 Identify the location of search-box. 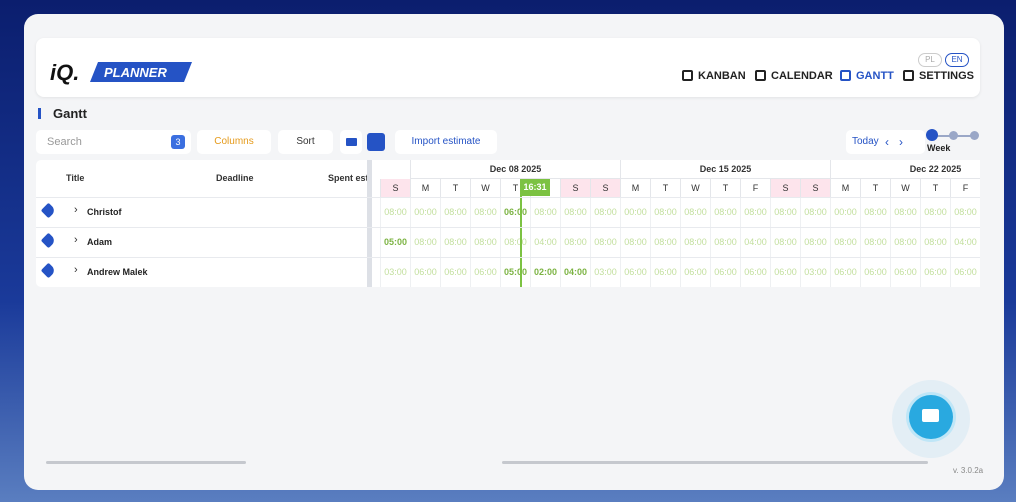
(113, 142).